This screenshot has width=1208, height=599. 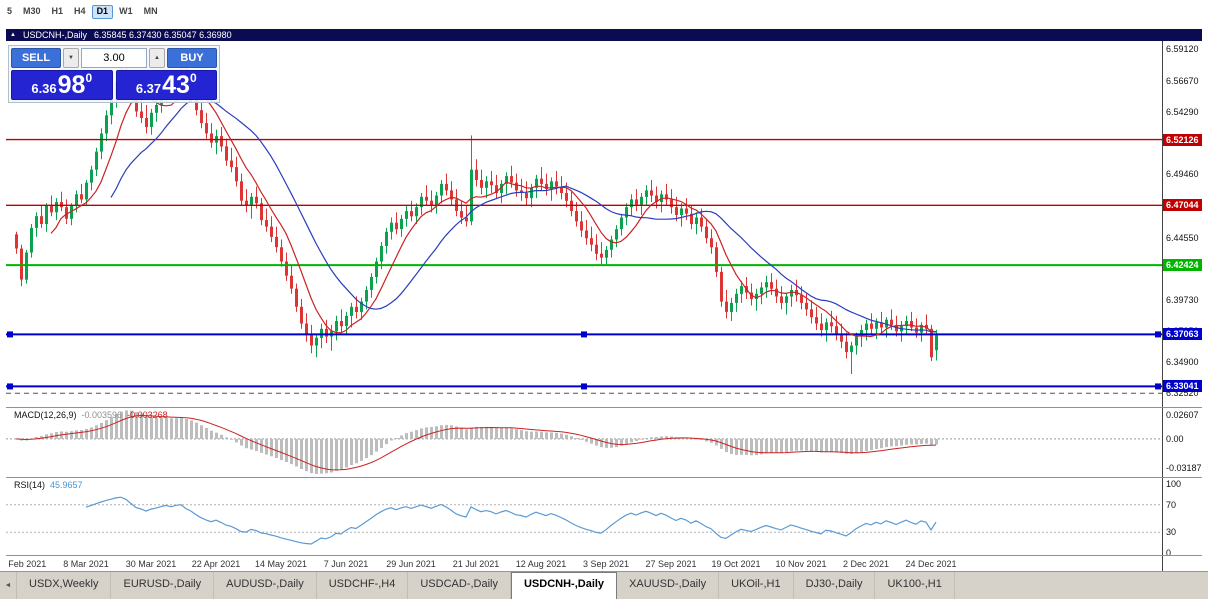 I want to click on date-axis-label: 30 Mar 2021, so click(x=151, y=564).